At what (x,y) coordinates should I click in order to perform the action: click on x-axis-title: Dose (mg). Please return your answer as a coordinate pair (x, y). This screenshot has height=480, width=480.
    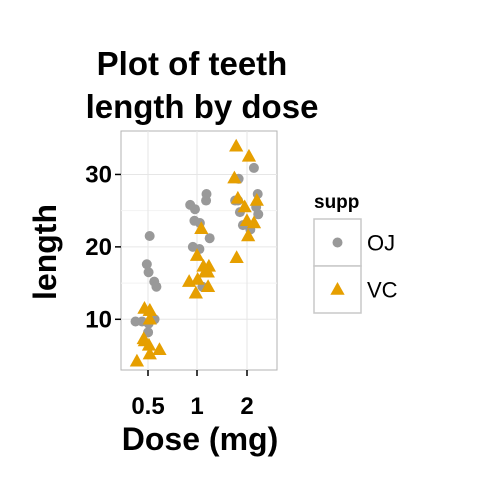
    Looking at the image, I should click on (200, 439).